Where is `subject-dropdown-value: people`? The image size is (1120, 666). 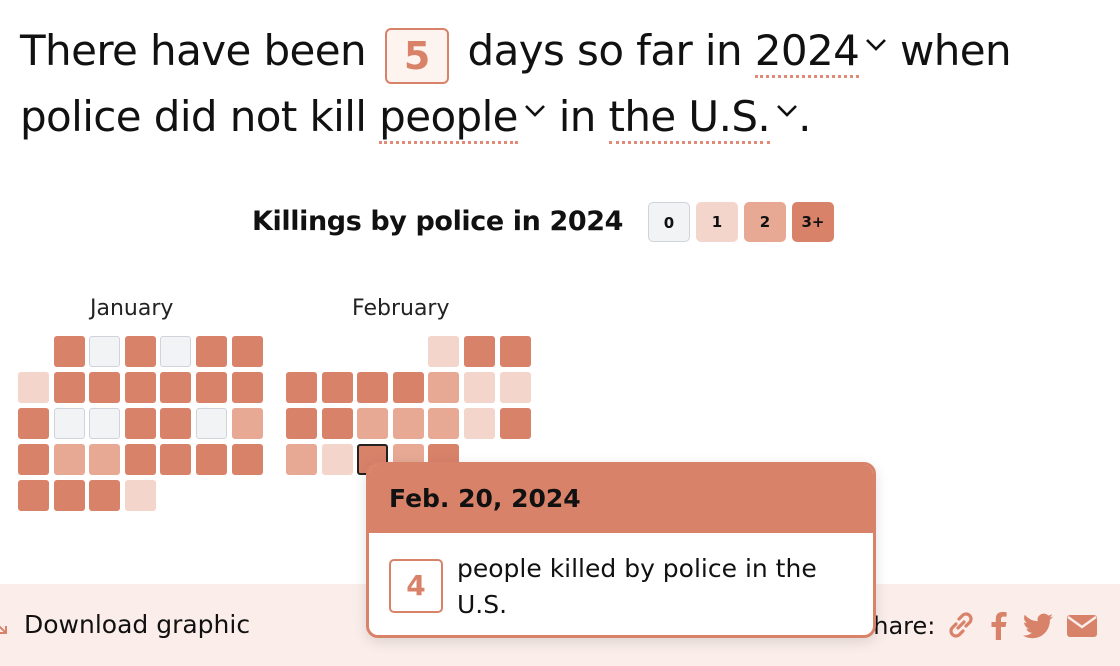
subject-dropdown-value: people is located at coordinates (449, 118).